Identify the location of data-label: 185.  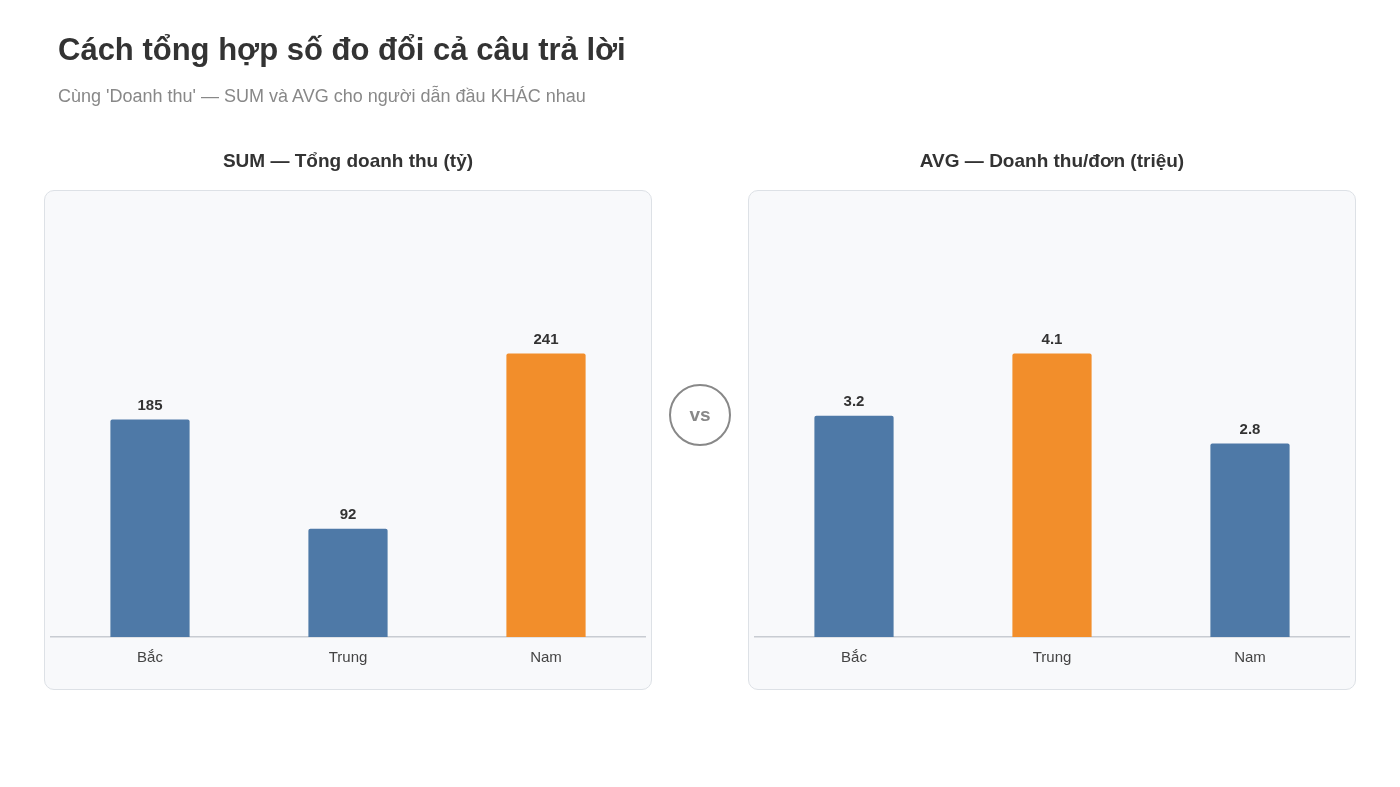
(150, 405).